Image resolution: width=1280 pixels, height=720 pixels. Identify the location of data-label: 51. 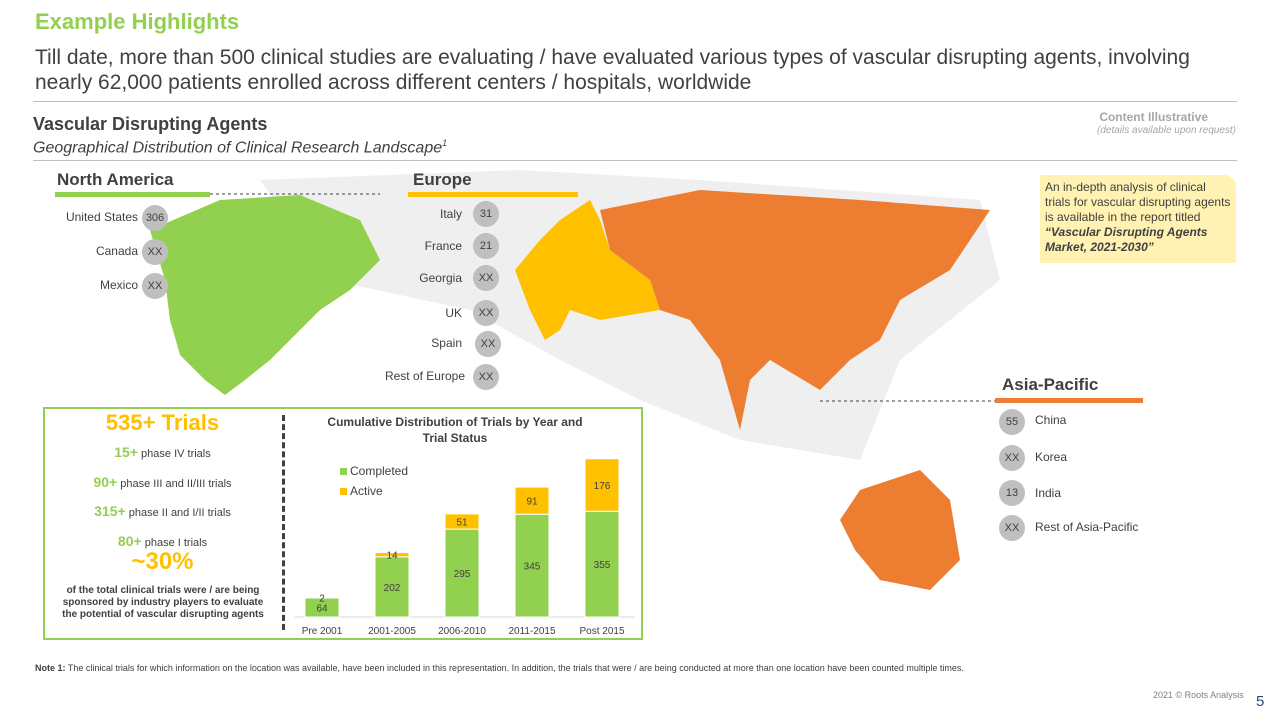
(462, 522).